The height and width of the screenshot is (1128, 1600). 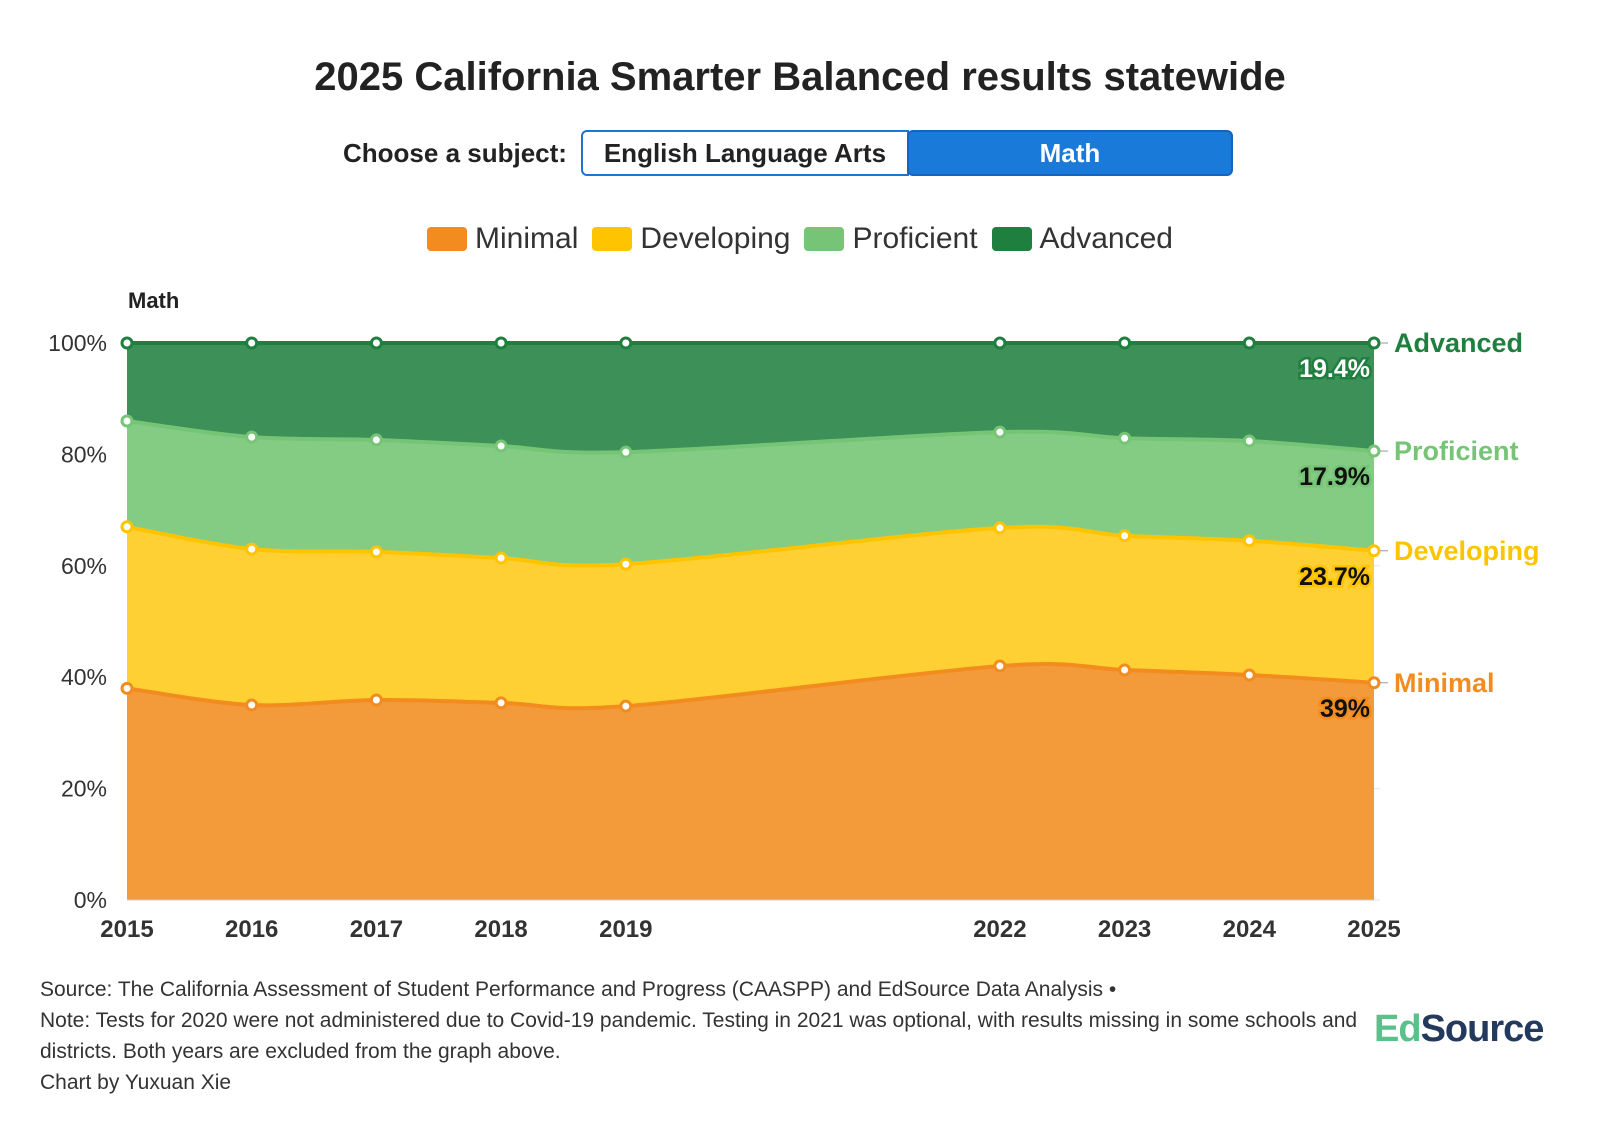 What do you see at coordinates (84, 566) in the screenshot?
I see `y-tick-label: 60%` at bounding box center [84, 566].